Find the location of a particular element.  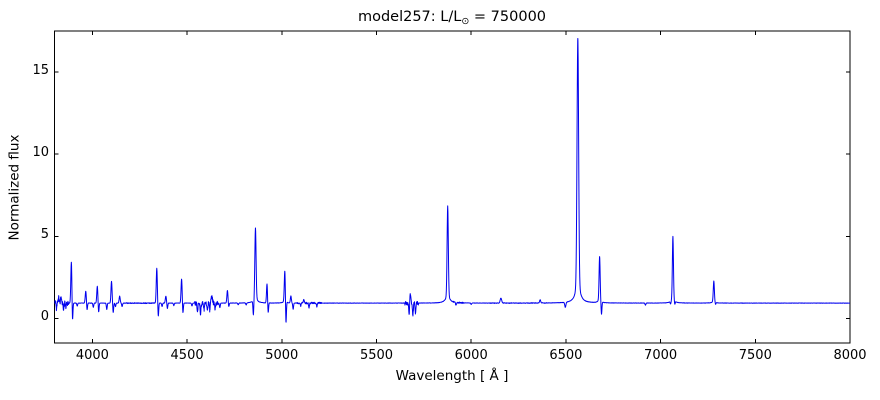

plot-title-value: = 750000 is located at coordinates (508, 17).